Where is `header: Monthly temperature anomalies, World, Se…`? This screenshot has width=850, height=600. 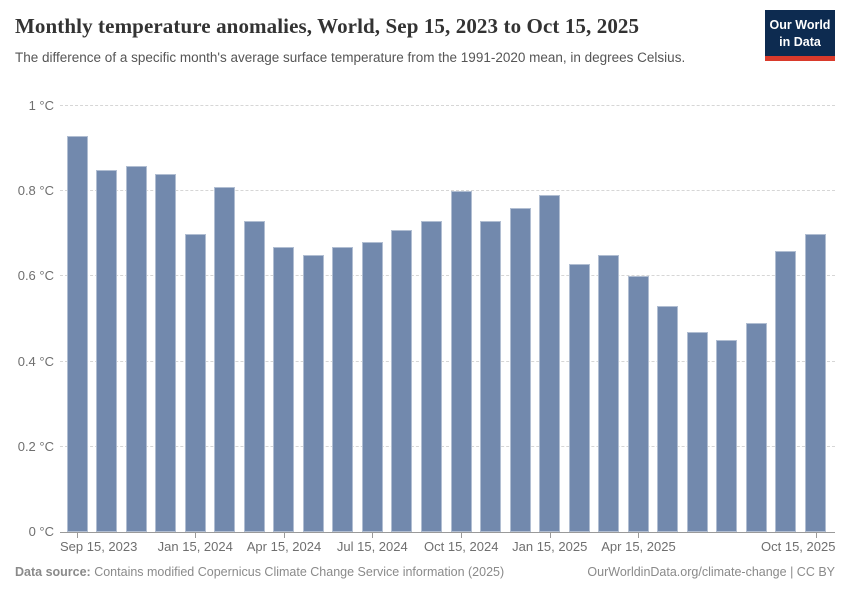 header: Monthly temperature anomalies, World, Se… is located at coordinates (425, 39).